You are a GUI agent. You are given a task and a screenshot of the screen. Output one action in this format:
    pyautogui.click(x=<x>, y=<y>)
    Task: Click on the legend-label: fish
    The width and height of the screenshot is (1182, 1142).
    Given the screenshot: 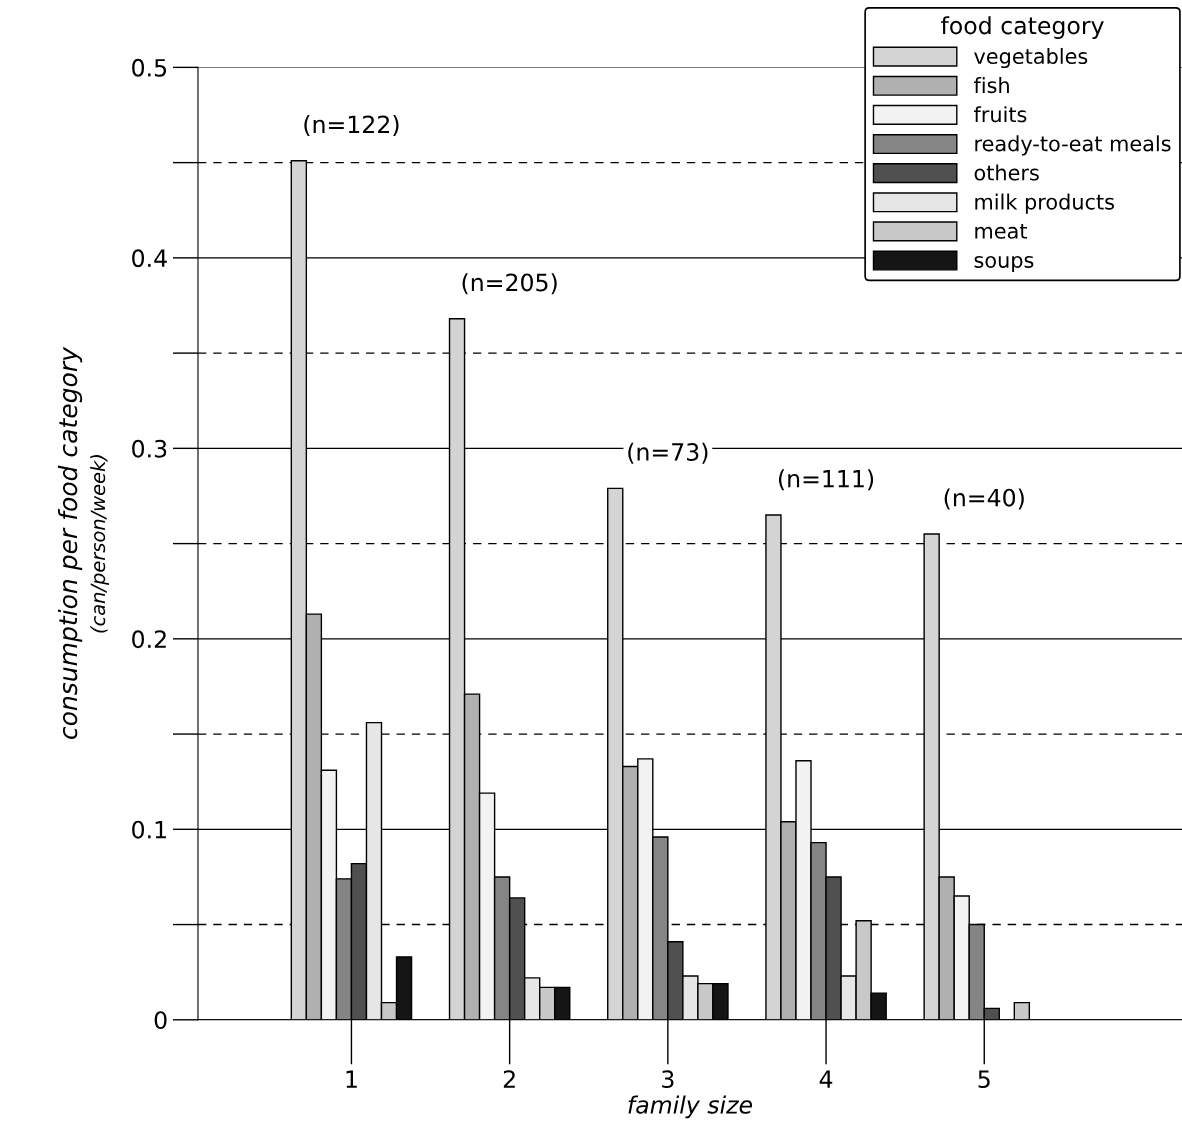 What is the action you would take?
    pyautogui.click(x=991, y=85)
    